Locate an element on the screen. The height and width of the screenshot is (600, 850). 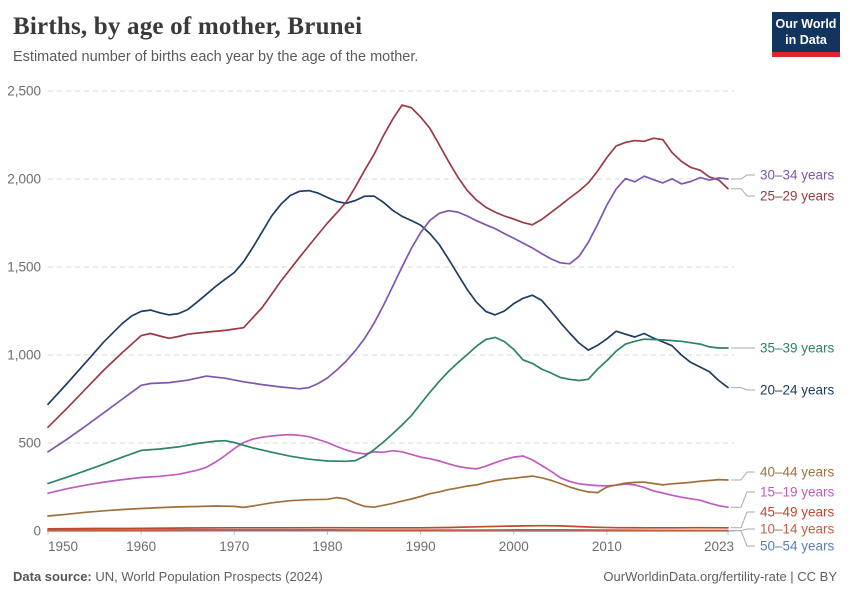
owid-logo-line1: Our World is located at coordinates (806, 24).